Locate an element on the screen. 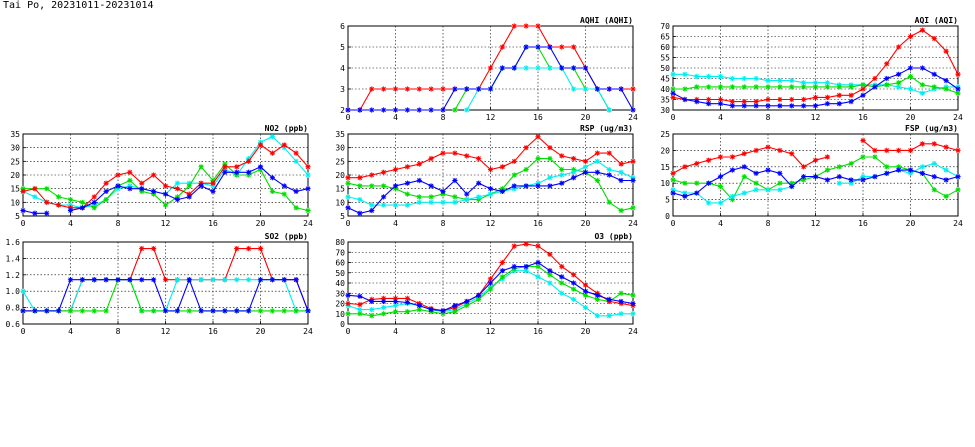 This screenshot has width=975, height=447. so2-series-blue is located at coordinates (165, 295).